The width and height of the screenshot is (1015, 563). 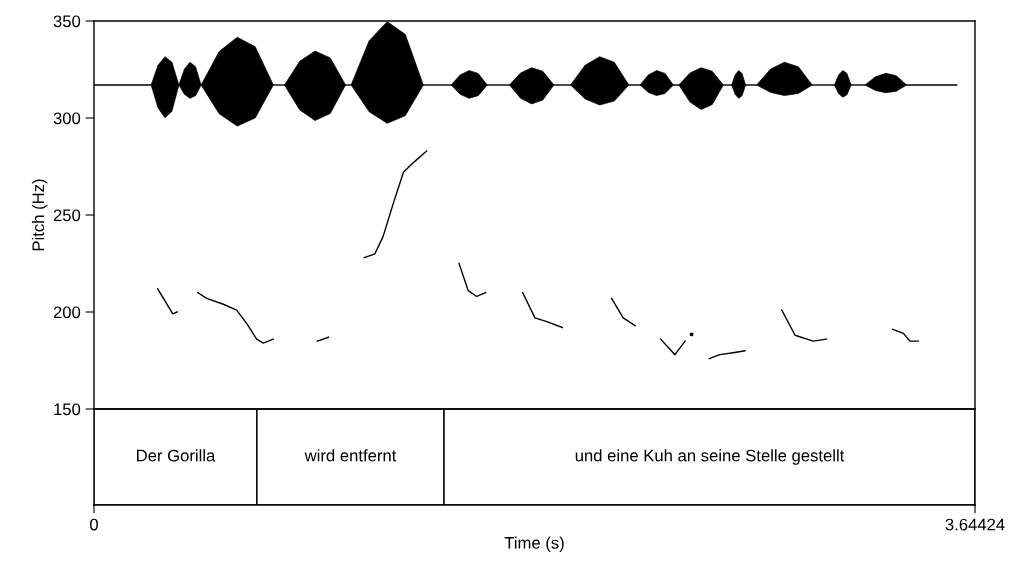 What do you see at coordinates (67, 118) in the screenshot?
I see `y-tick-label: 300` at bounding box center [67, 118].